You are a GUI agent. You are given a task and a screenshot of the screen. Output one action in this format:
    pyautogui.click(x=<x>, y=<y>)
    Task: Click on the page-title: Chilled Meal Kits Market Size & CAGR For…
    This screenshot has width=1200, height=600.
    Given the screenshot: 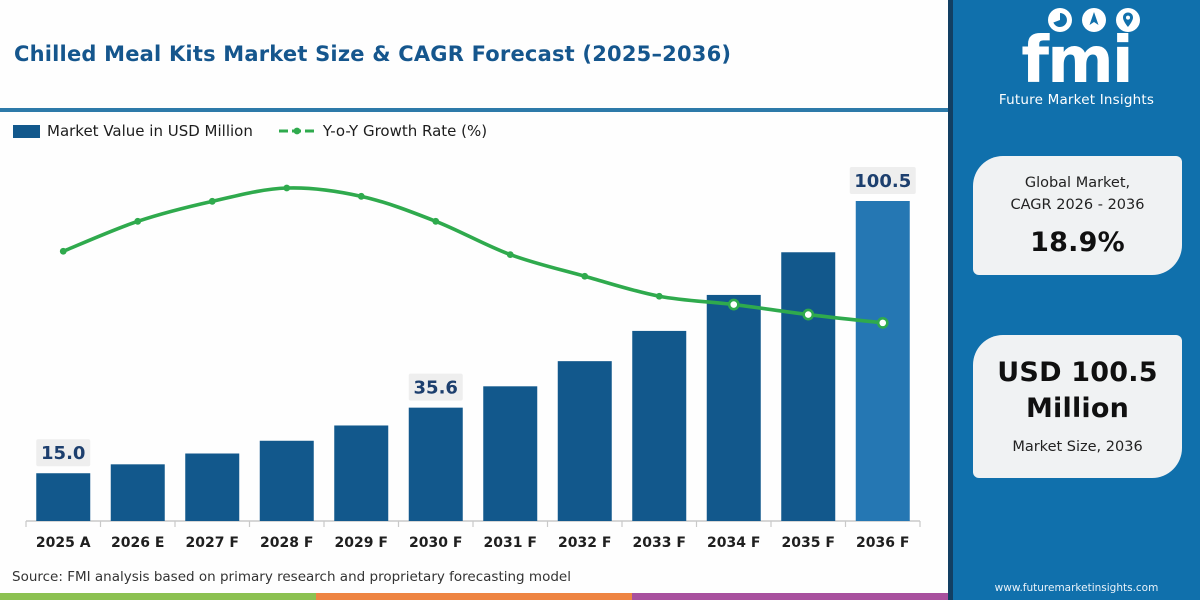 What is the action you would take?
    pyautogui.click(x=373, y=54)
    